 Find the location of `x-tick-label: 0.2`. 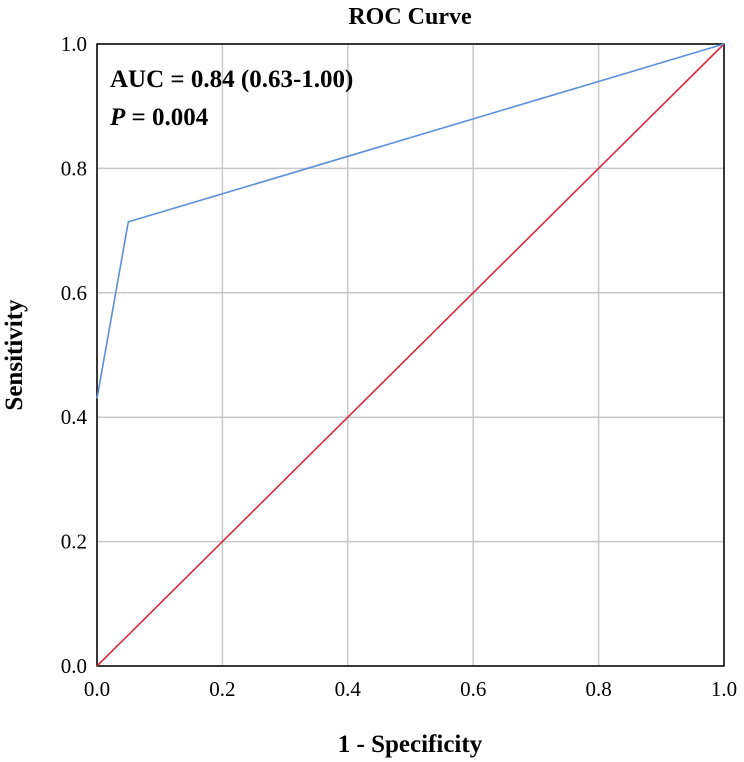

x-tick-label: 0.2 is located at coordinates (222, 689).